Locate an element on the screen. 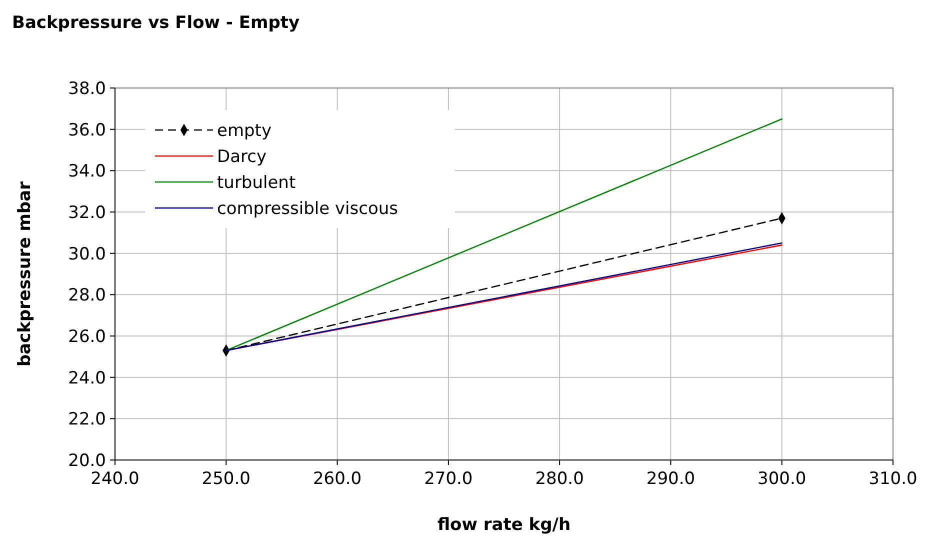 Image resolution: width=941 pixels, height=554 pixels. y-axis-title: backpressure mbar is located at coordinates (25, 273).